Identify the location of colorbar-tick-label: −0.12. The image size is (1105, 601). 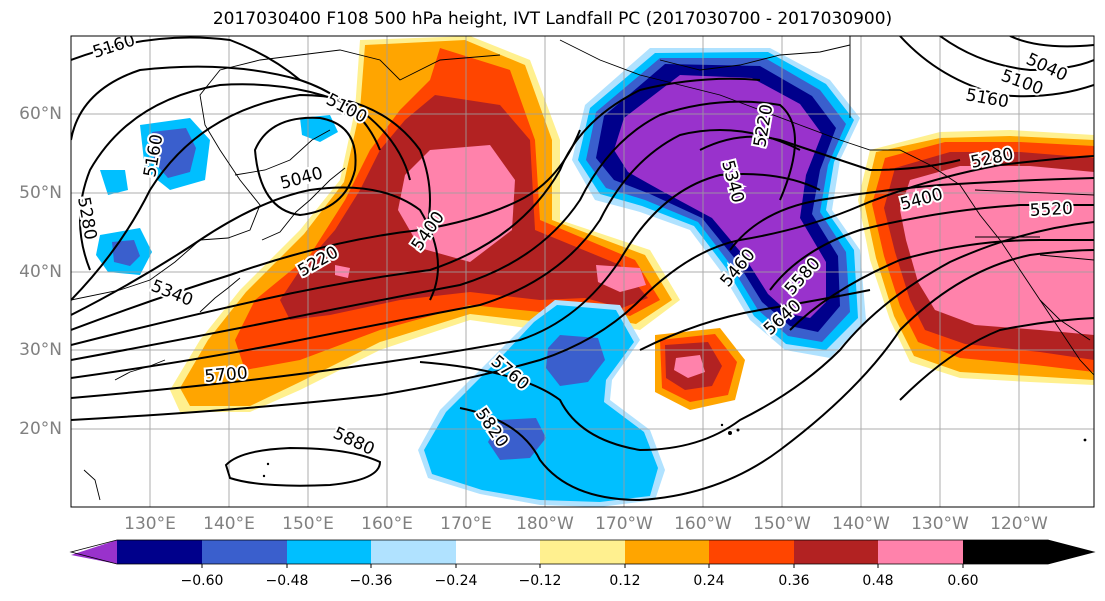
(540, 581).